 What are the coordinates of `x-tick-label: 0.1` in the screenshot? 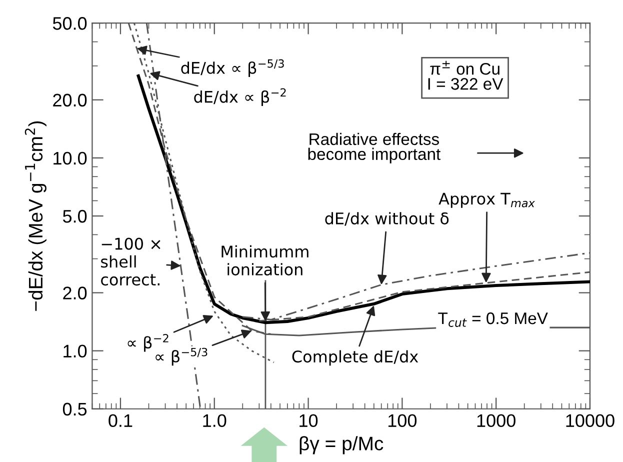 It's located at (120, 420).